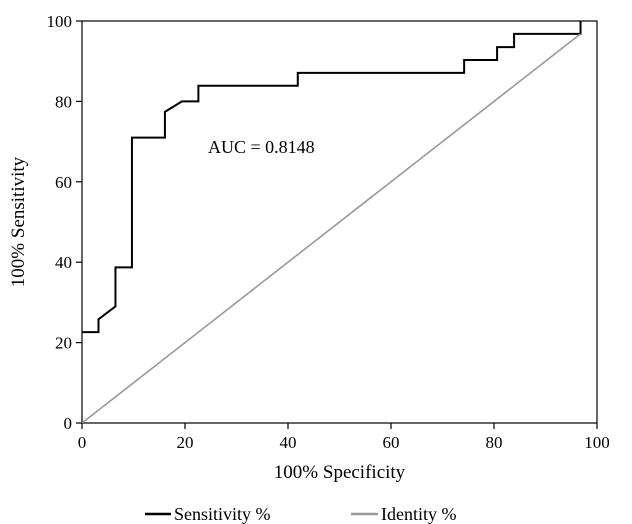 The height and width of the screenshot is (524, 632). What do you see at coordinates (222, 514) in the screenshot?
I see `legend-label-sensitivity: Sensitivity %` at bounding box center [222, 514].